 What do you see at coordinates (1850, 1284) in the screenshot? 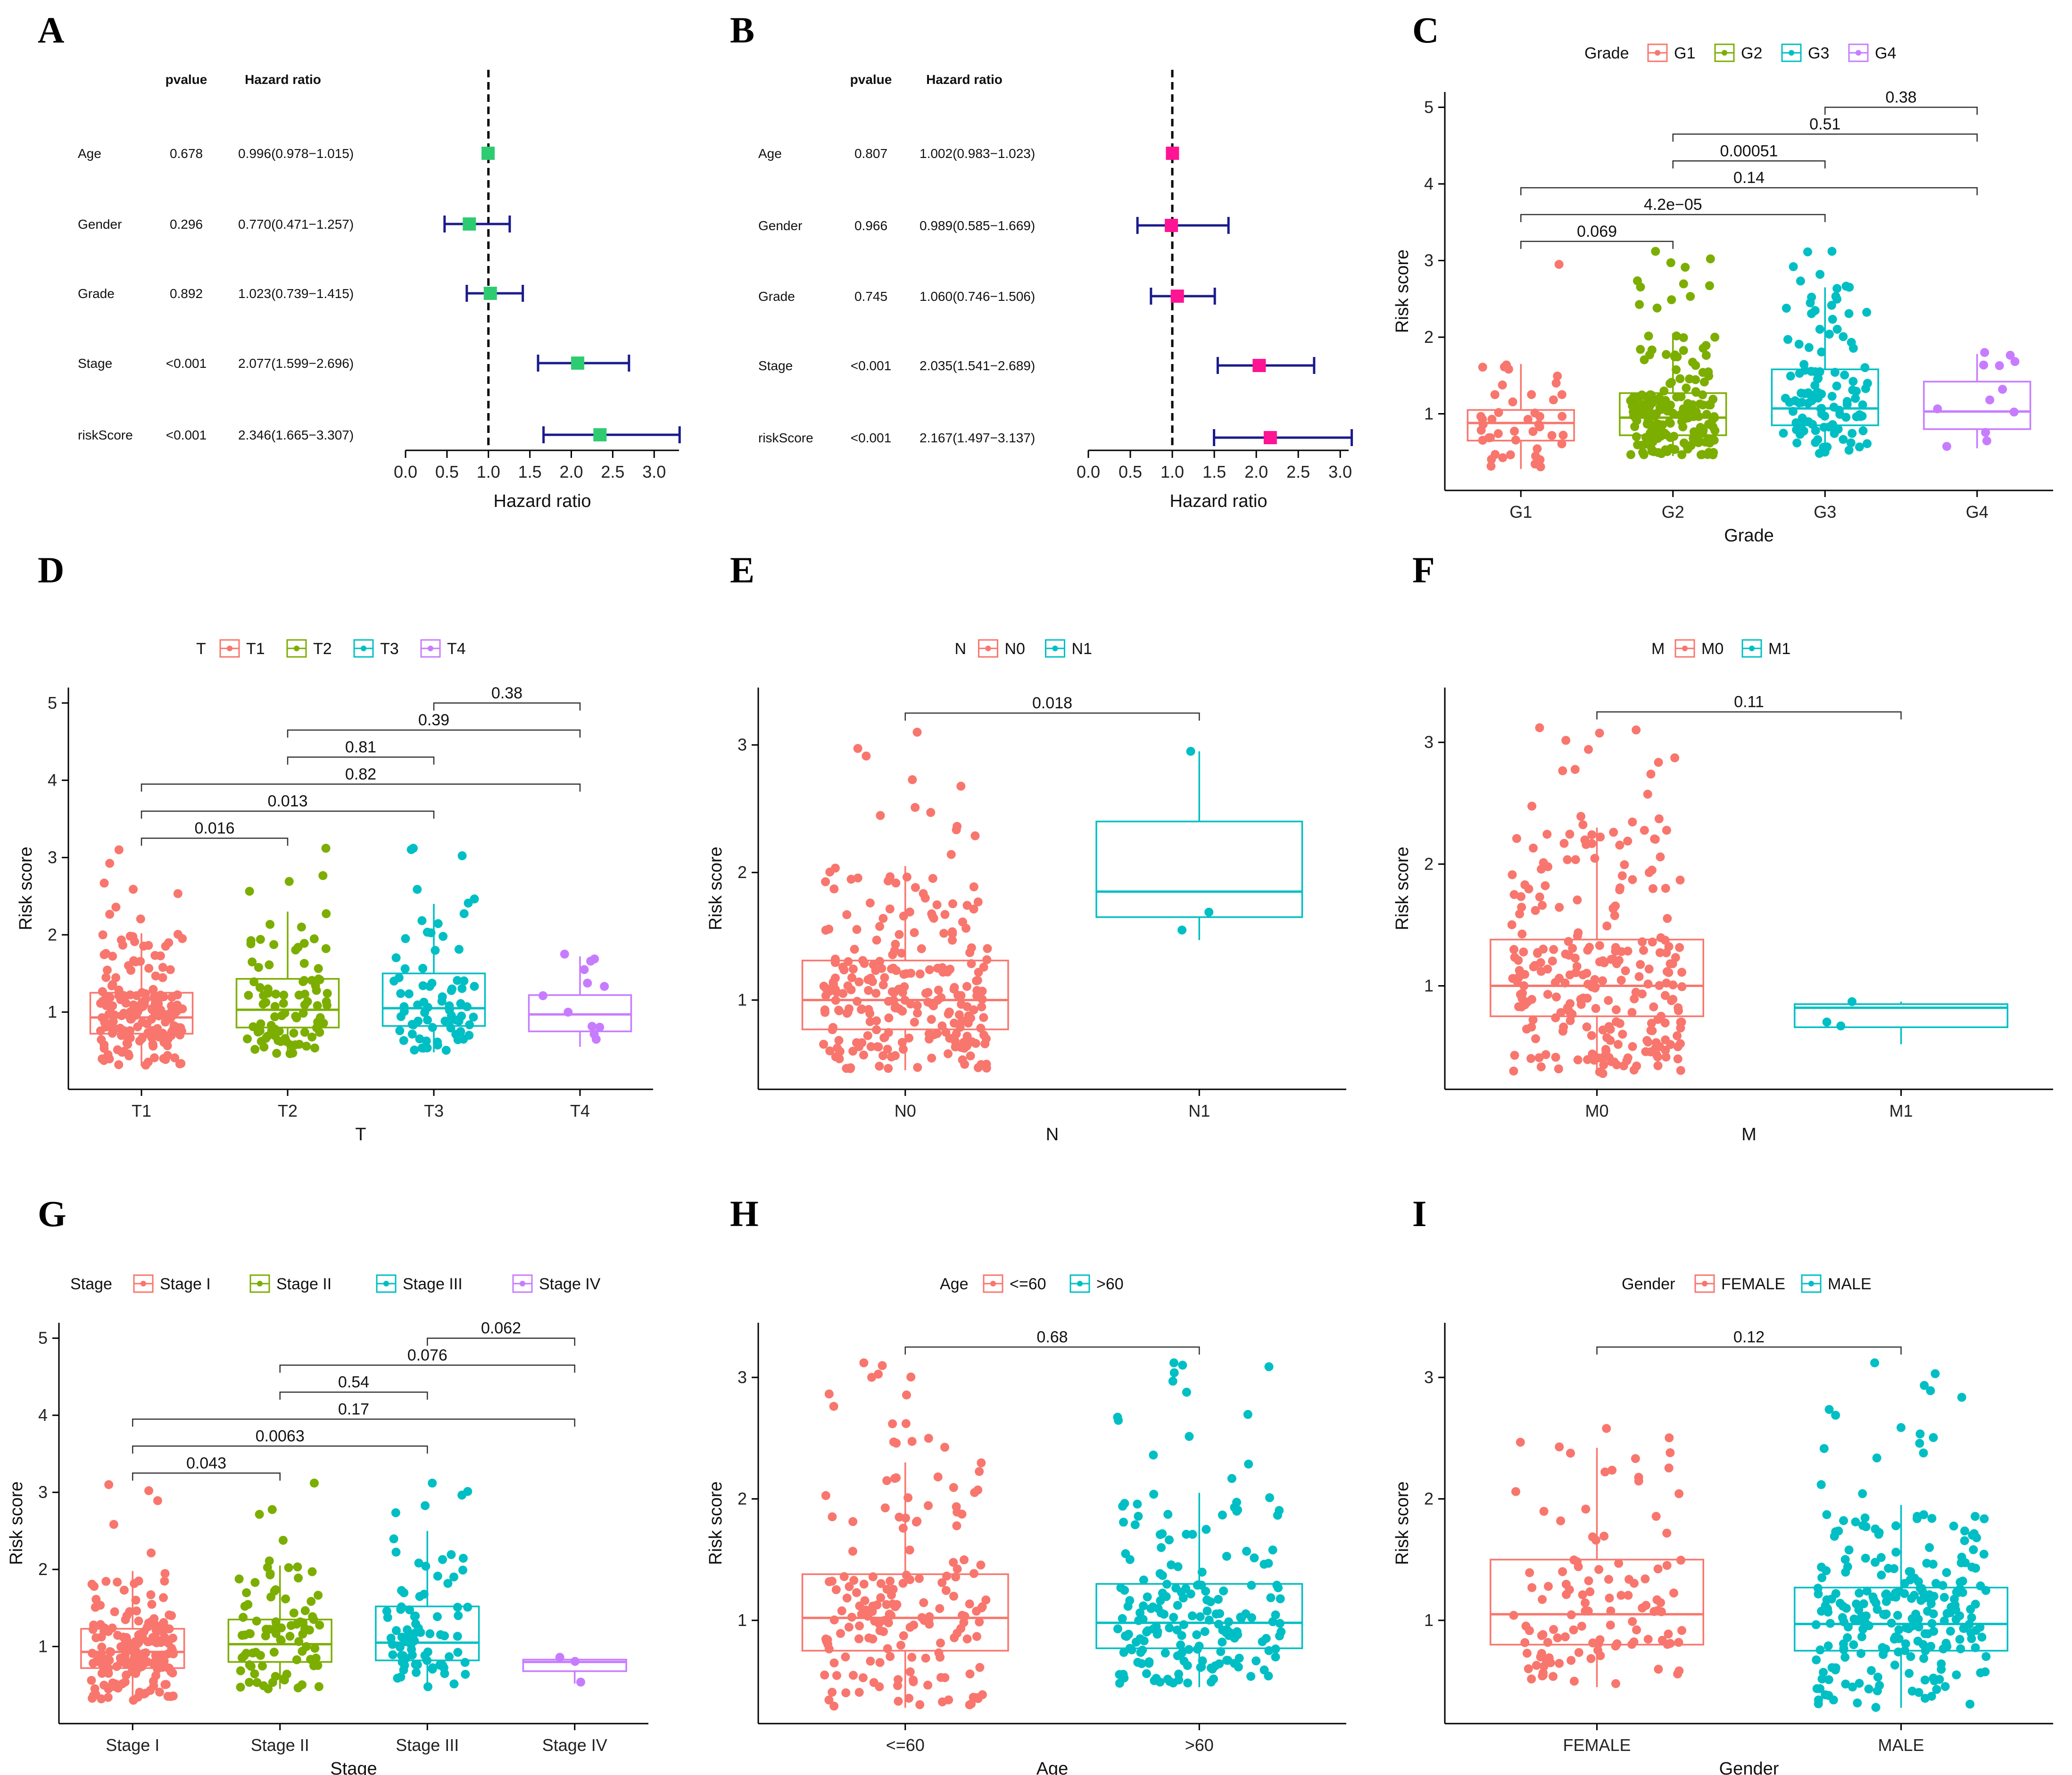
I see `legend-label: MALE` at bounding box center [1850, 1284].